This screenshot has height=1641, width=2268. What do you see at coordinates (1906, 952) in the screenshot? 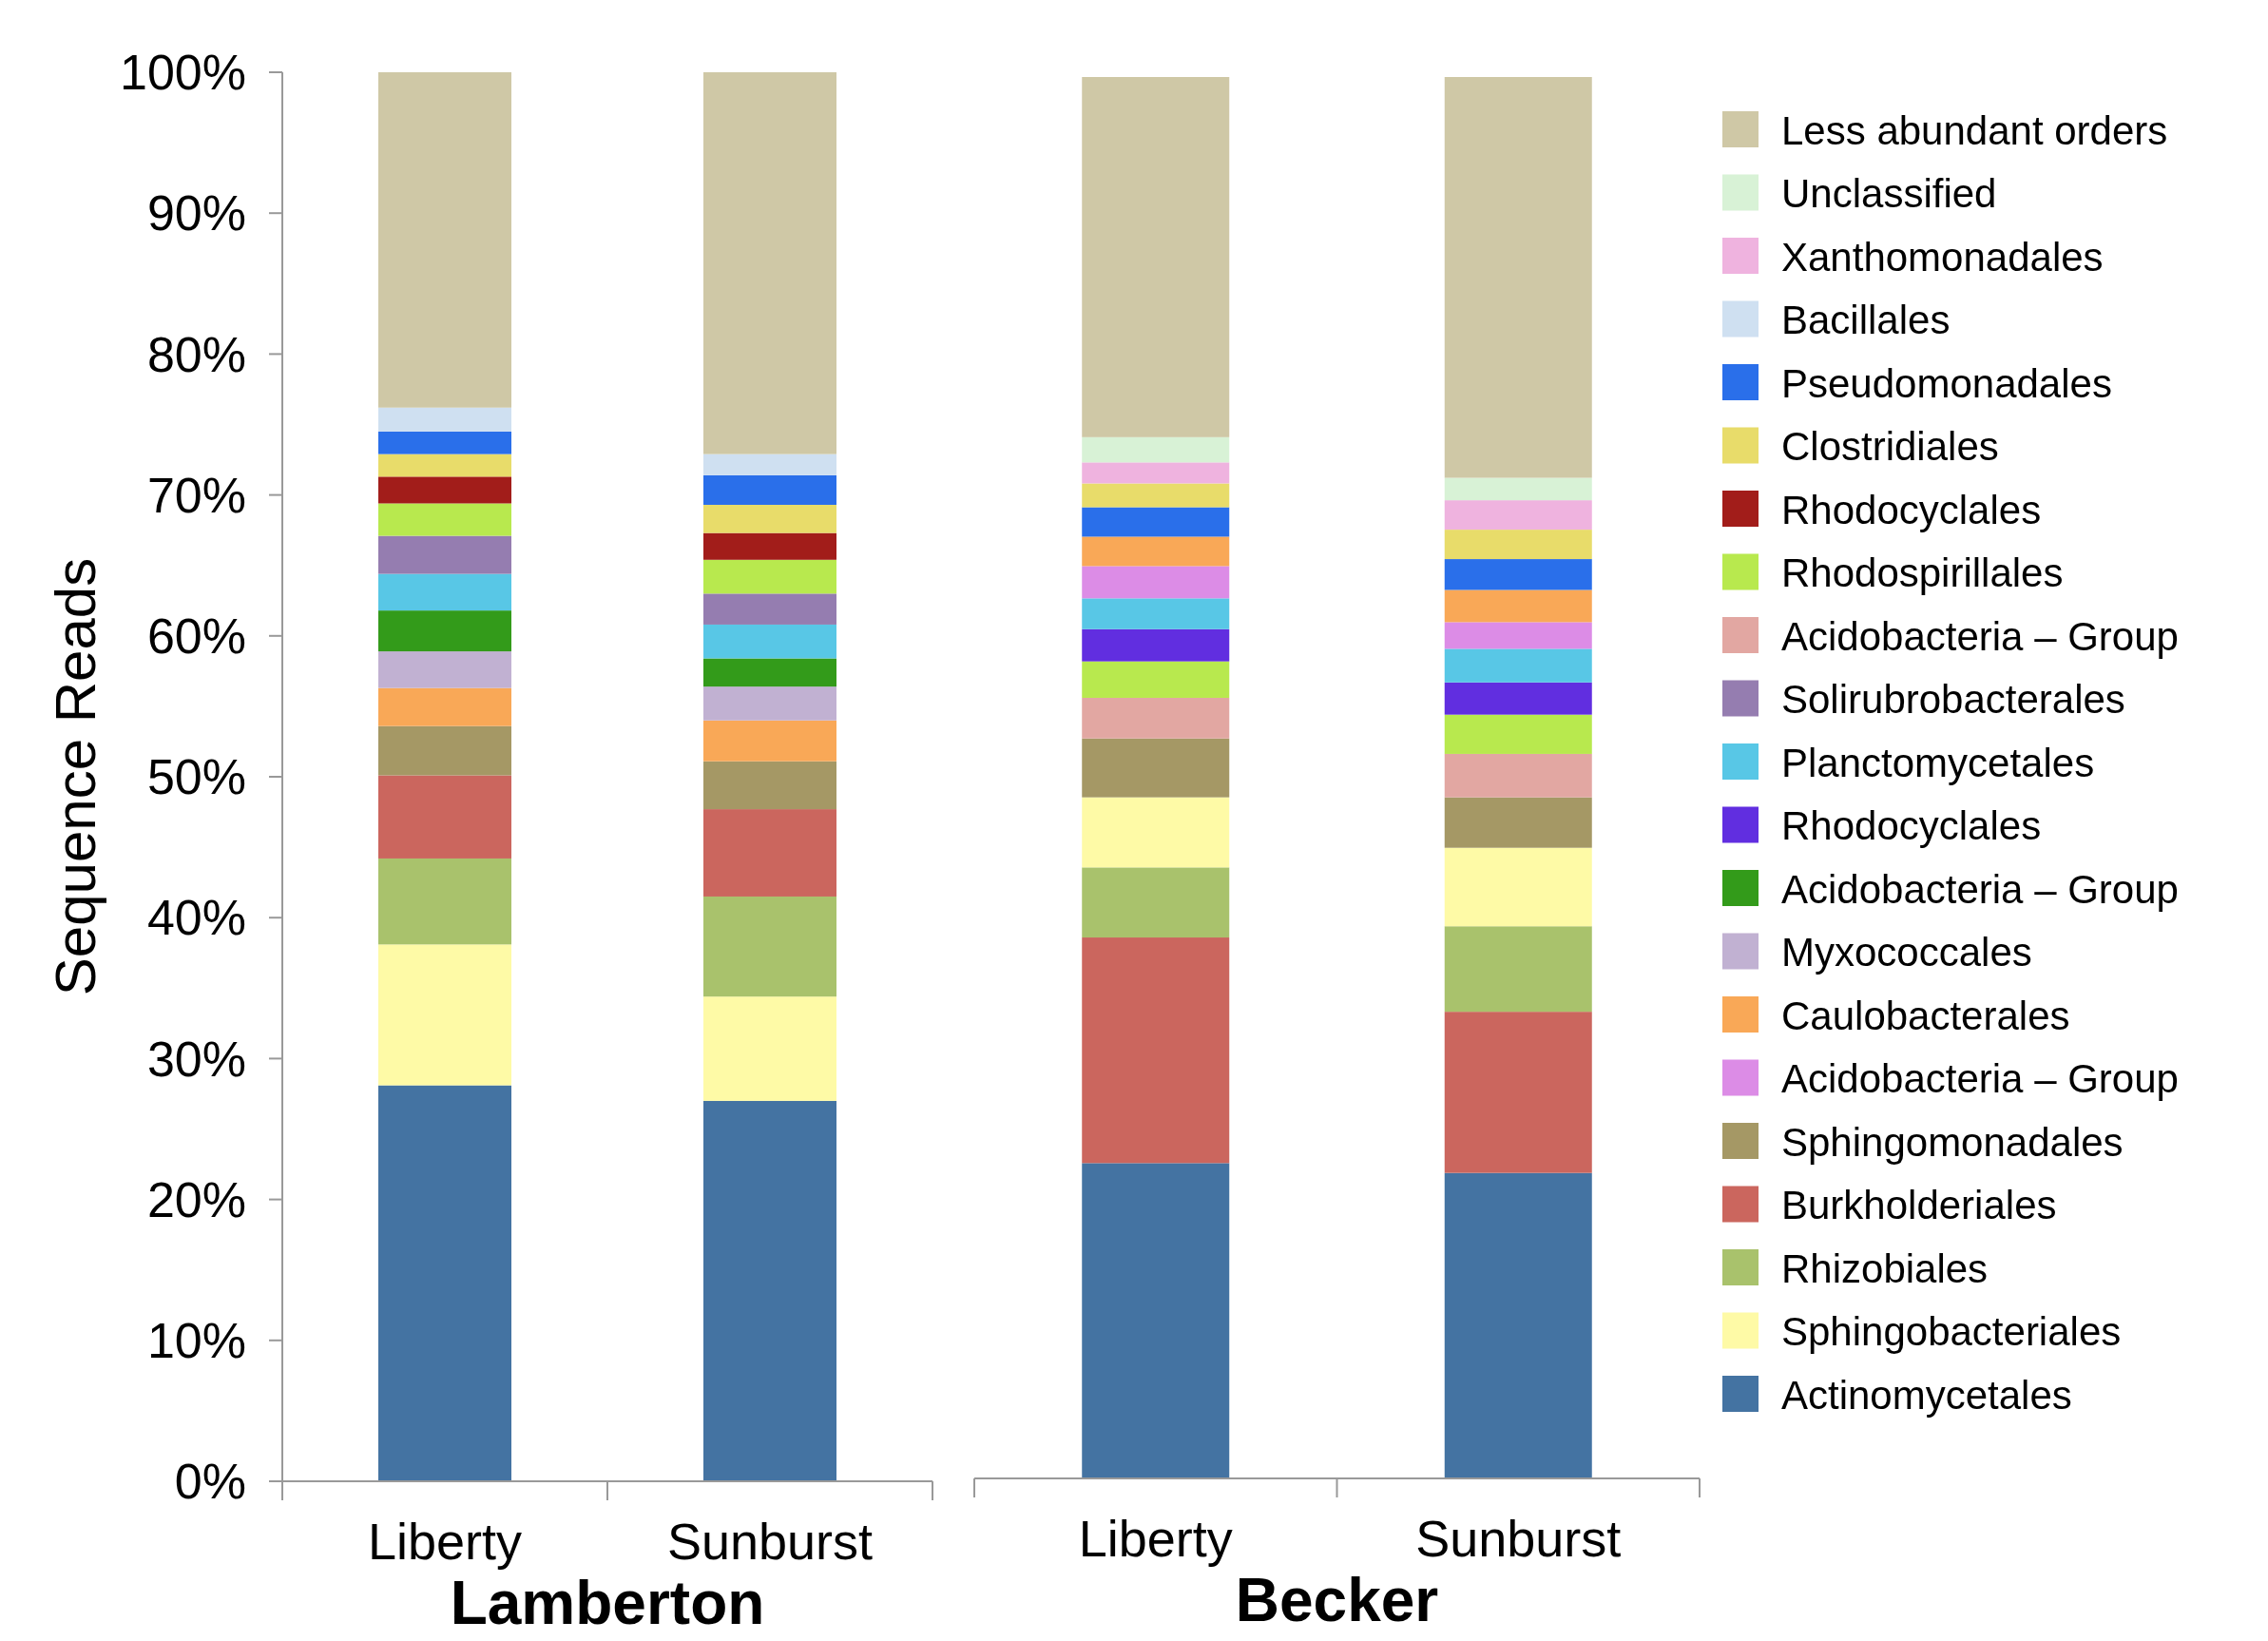
I see `legend-label: Myxococcales` at bounding box center [1906, 952].